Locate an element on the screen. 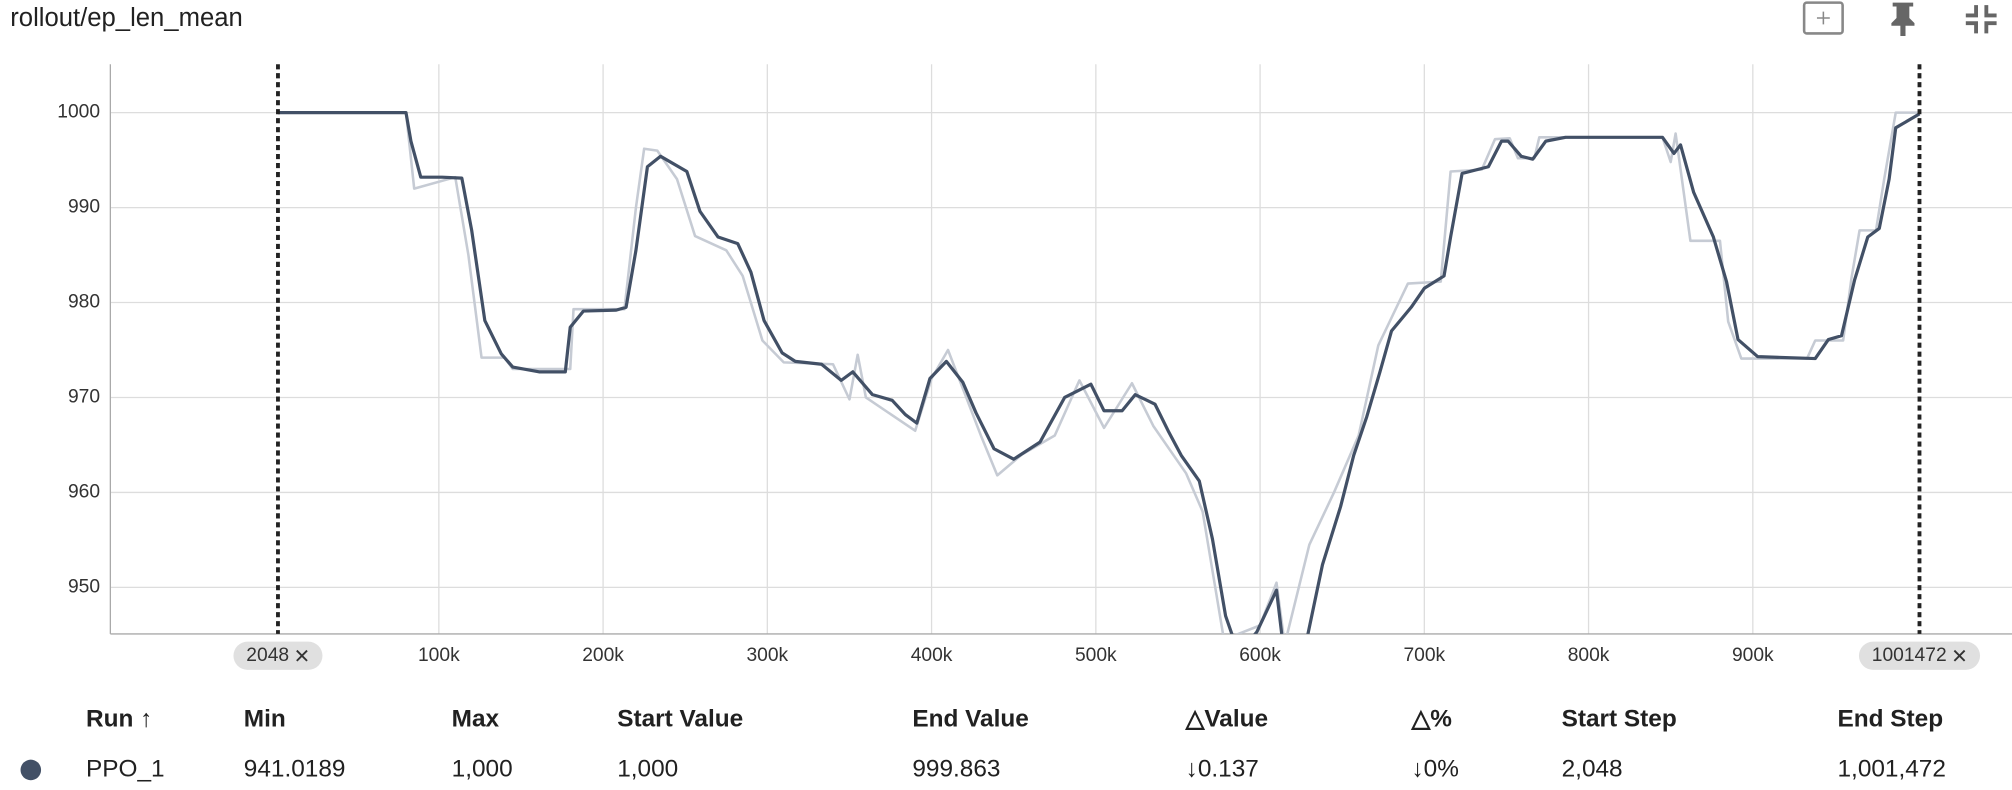 The image size is (2012, 790). column-header: Run ↑ is located at coordinates (119, 718).